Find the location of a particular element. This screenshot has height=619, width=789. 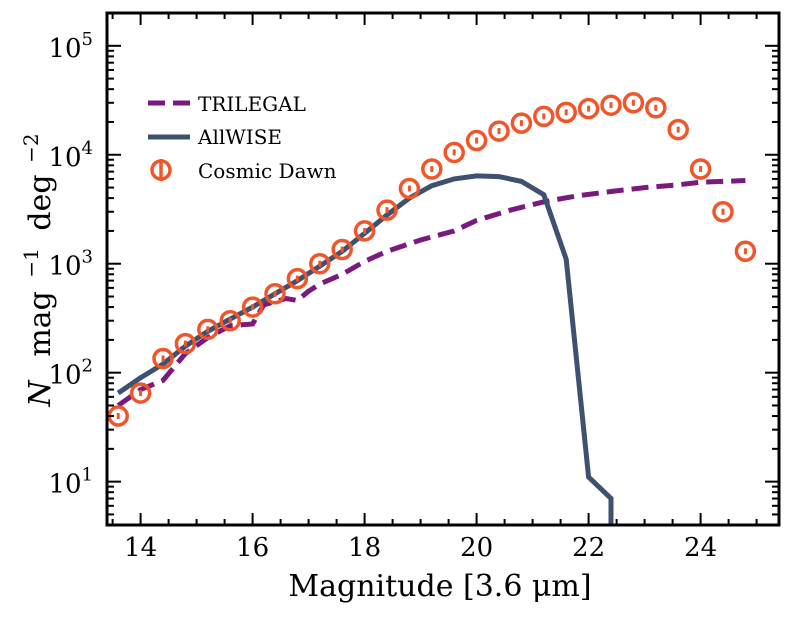

legend: TRILEGAL AllWISE Cosmic Dawn is located at coordinates (242, 137).